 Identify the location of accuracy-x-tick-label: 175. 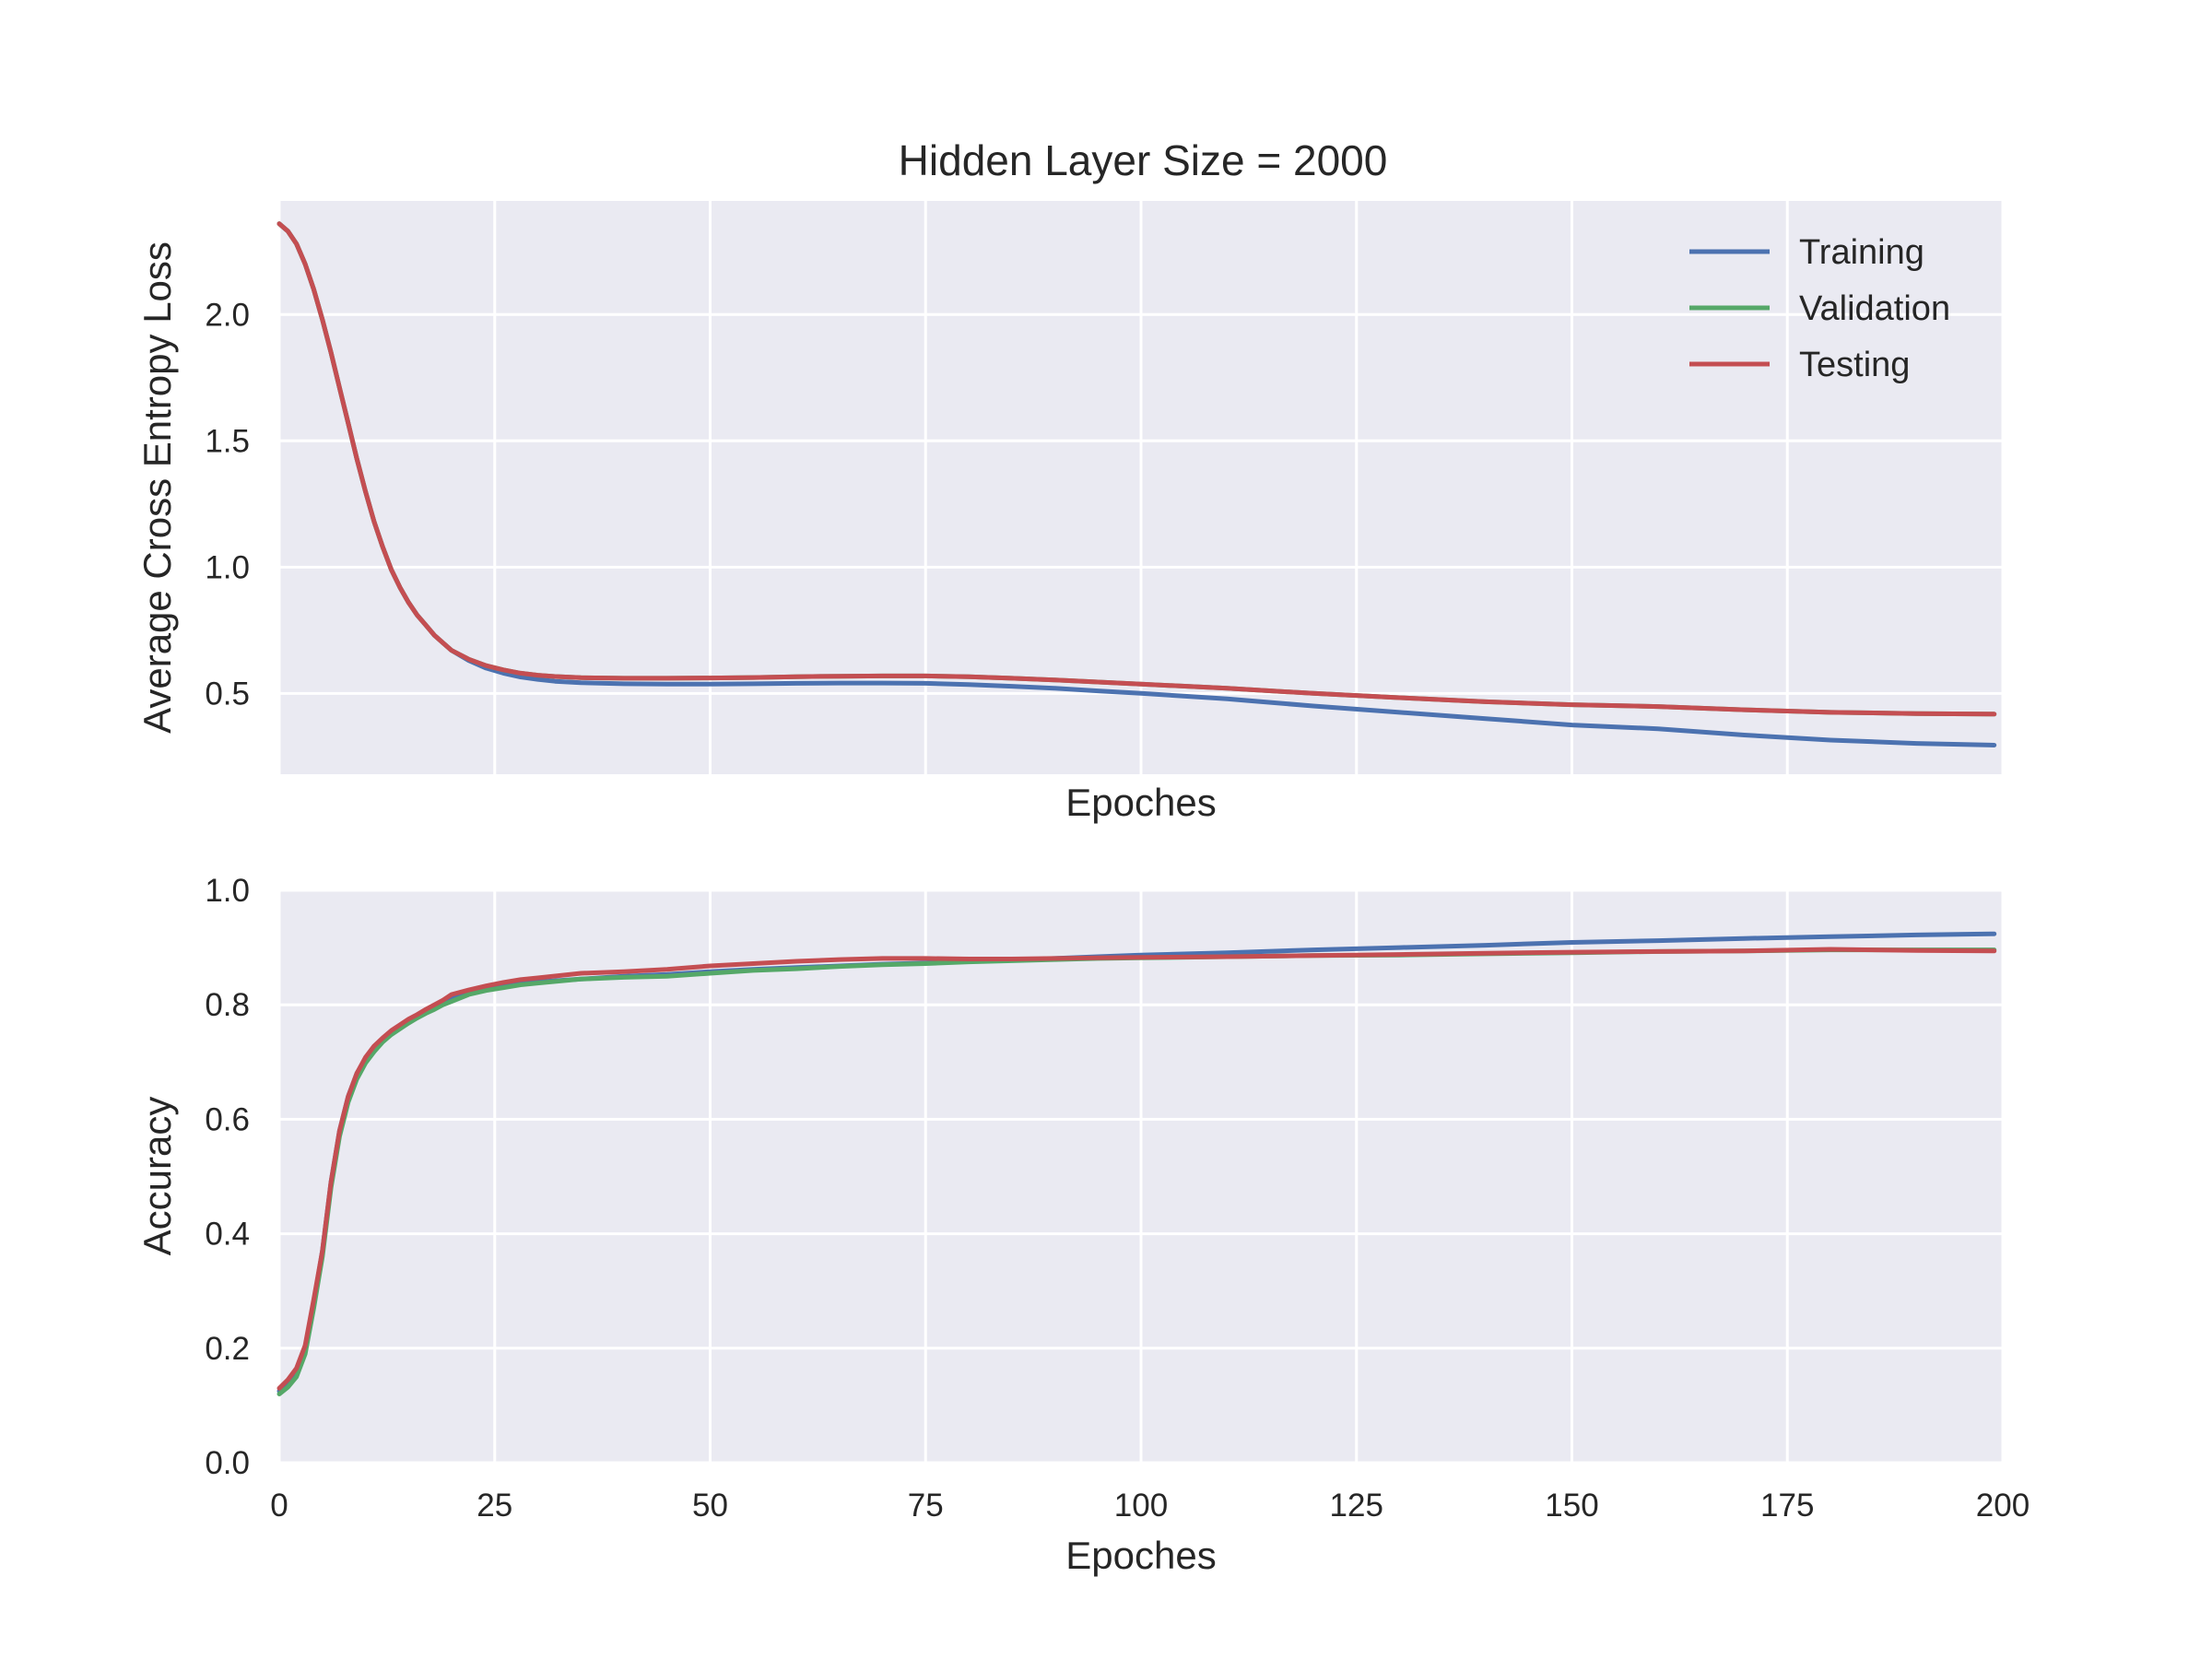
(1787, 1506).